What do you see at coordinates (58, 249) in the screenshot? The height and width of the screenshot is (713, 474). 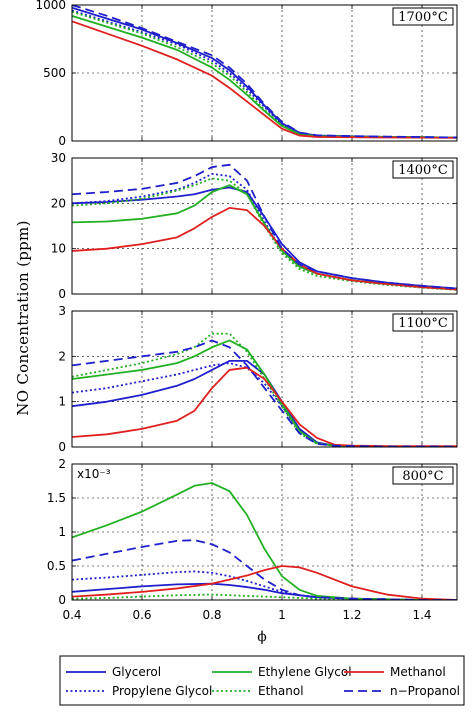 I see `y-tick-label: 10` at bounding box center [58, 249].